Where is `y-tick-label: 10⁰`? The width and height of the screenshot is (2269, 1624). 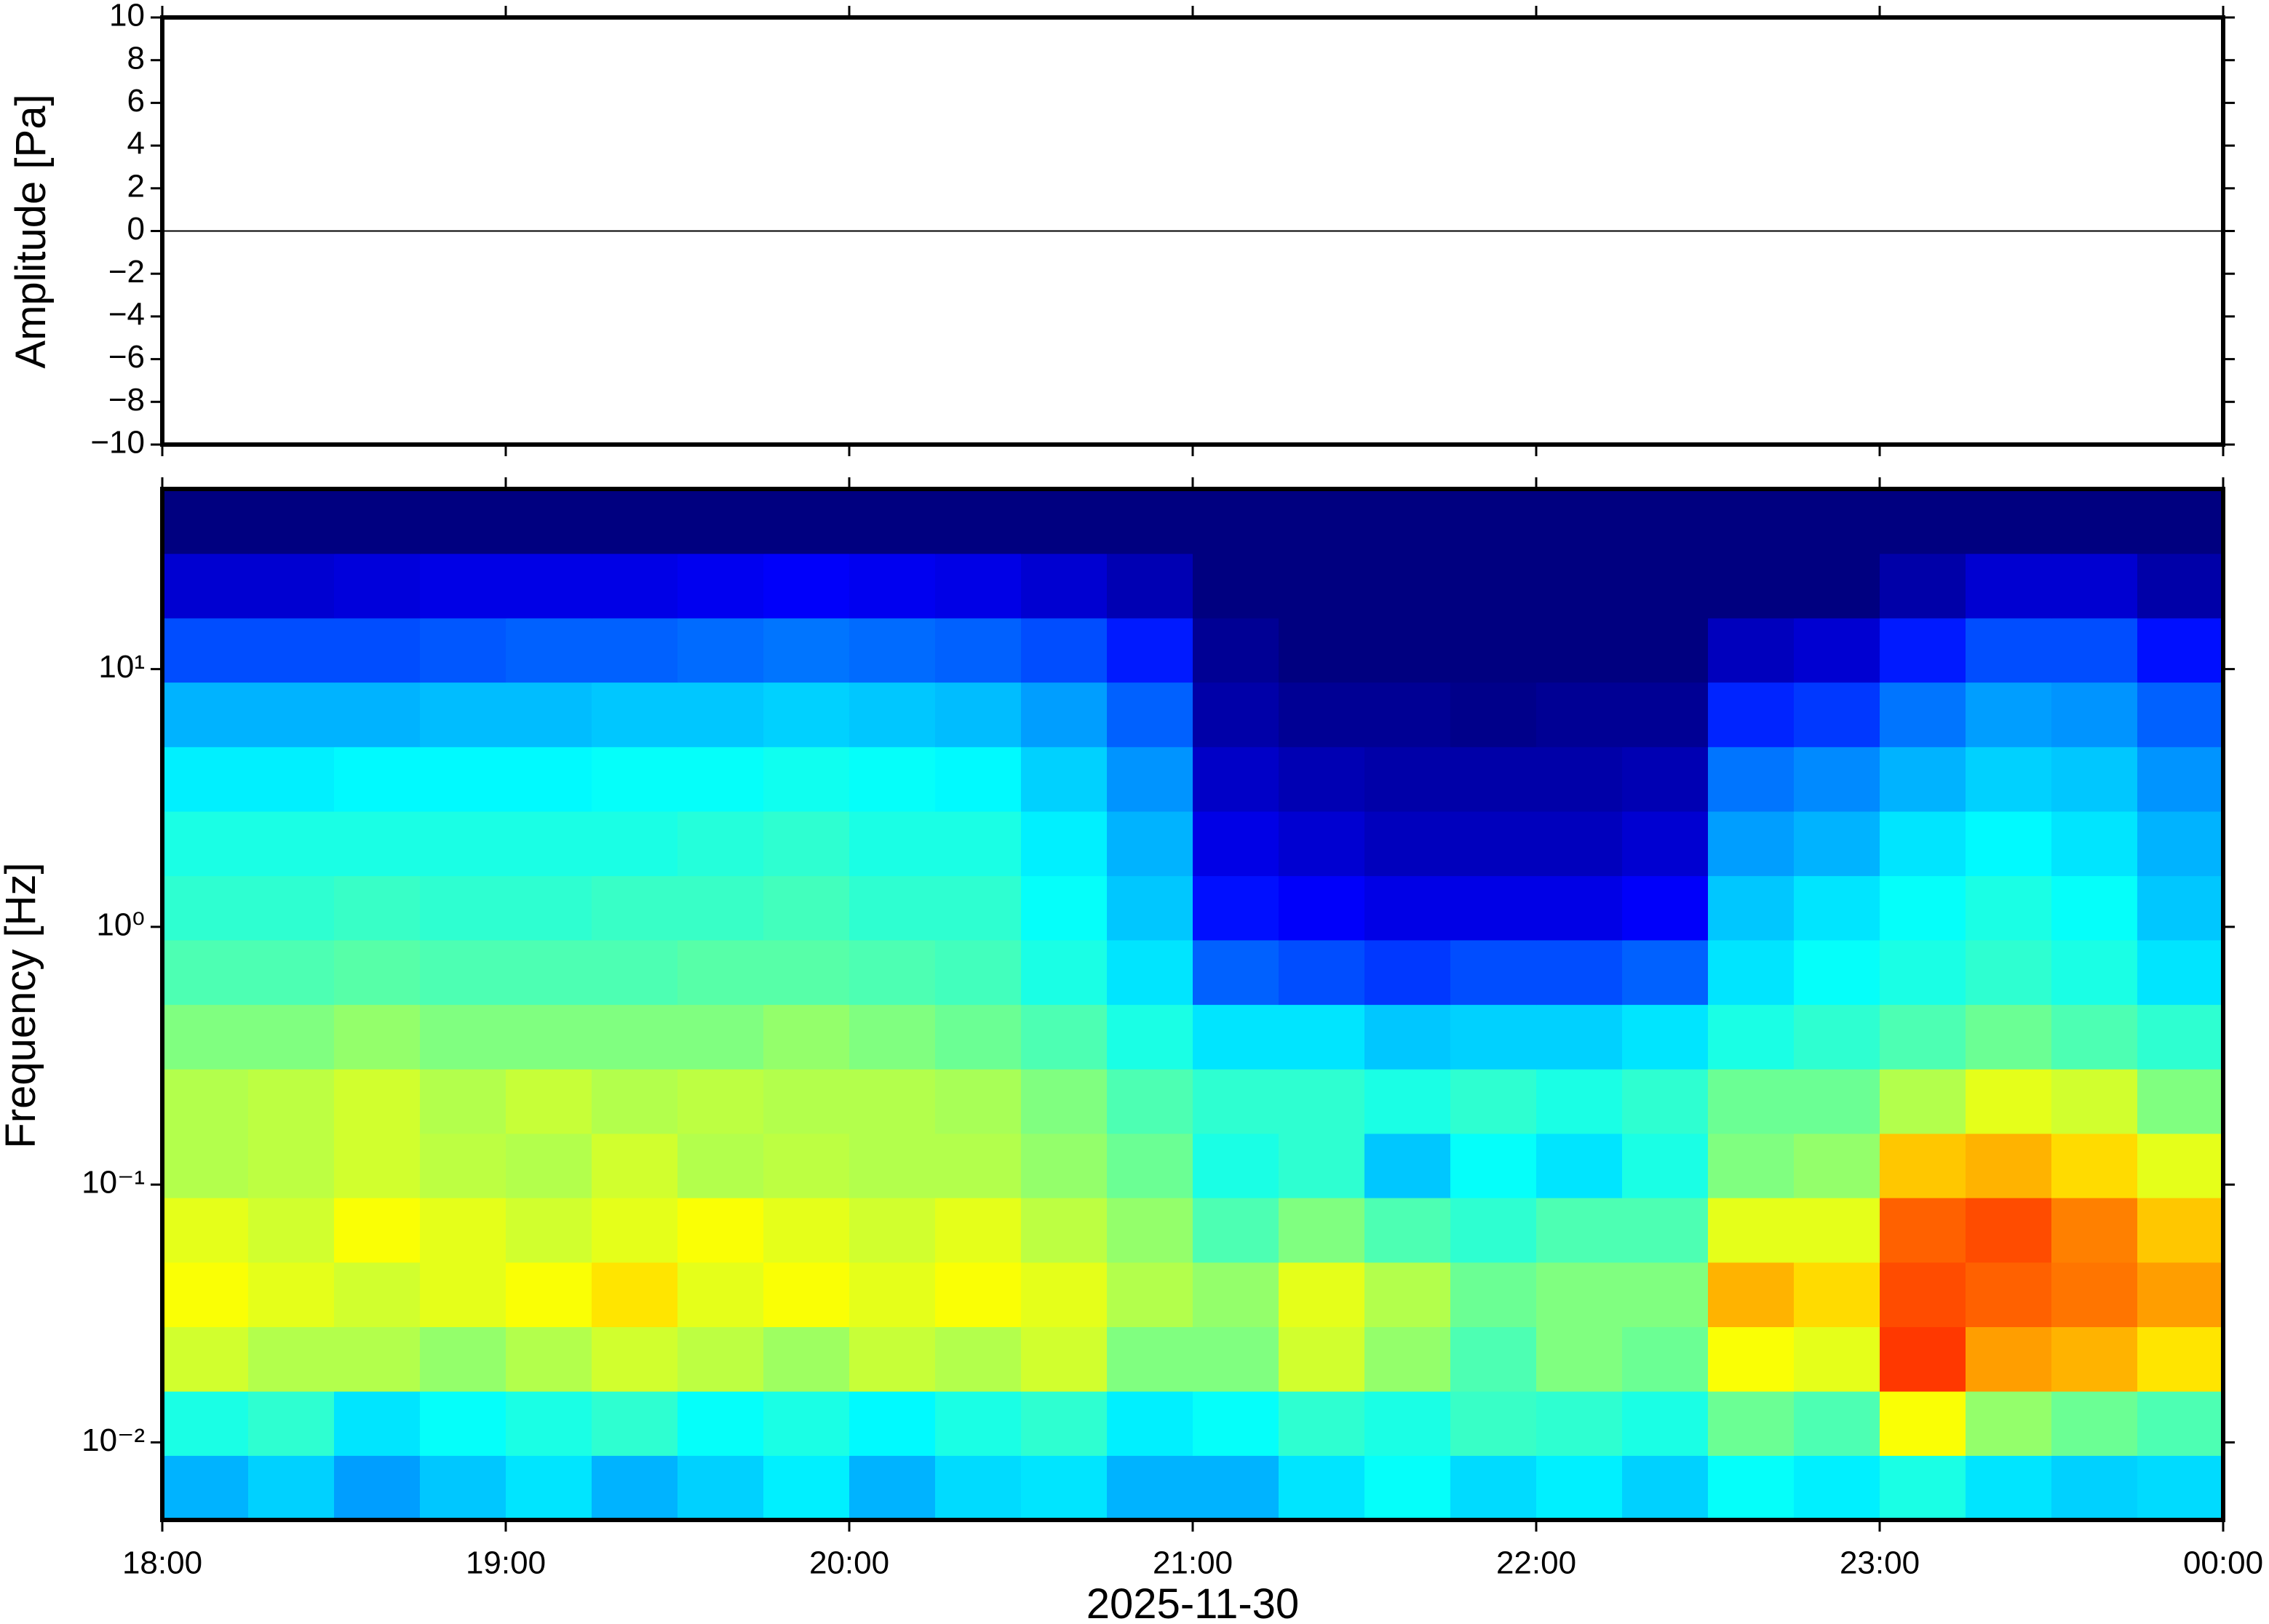 y-tick-label: 10⁰ is located at coordinates (121, 924).